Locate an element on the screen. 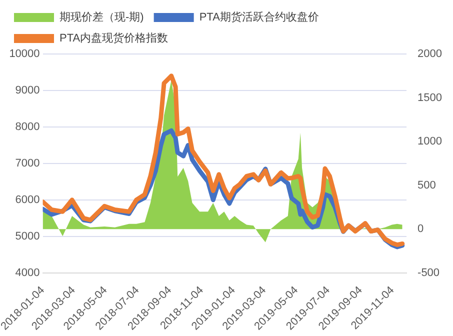  y2-tick-label: 1000 is located at coordinates (430, 142).